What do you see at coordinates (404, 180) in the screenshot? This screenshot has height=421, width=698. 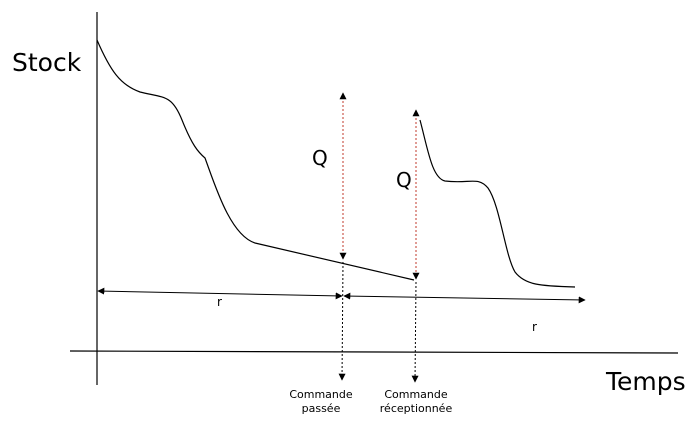 I see `q-label-second: Q` at bounding box center [404, 180].